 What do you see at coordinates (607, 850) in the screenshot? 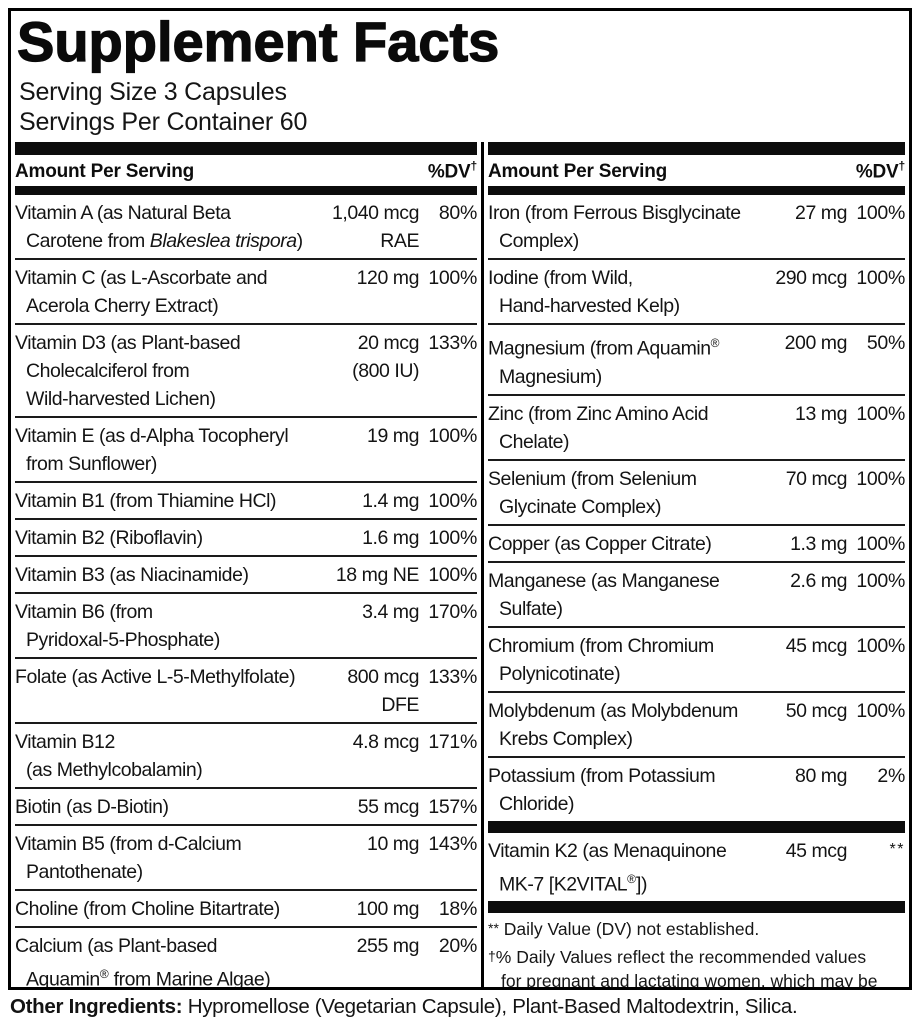
I see `name-segment: Vitamin K2 (as Menaquinone` at bounding box center [607, 850].